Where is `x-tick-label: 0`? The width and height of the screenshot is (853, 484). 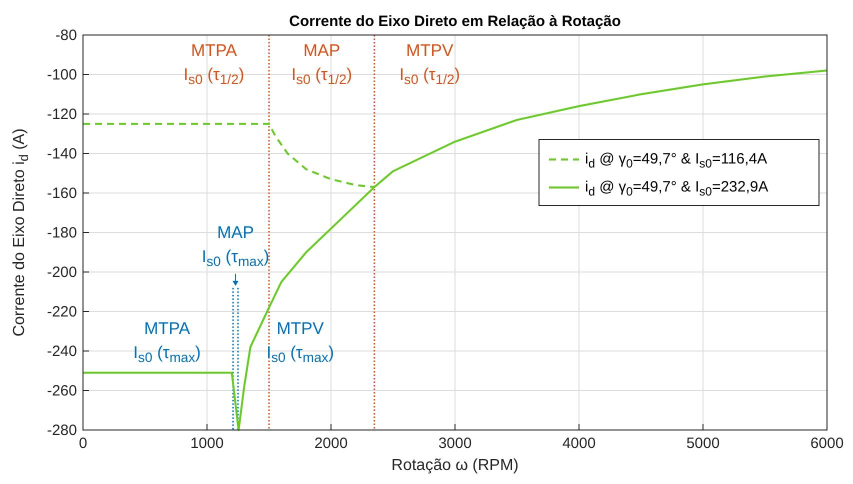
x-tick-label: 0 is located at coordinates (83, 443).